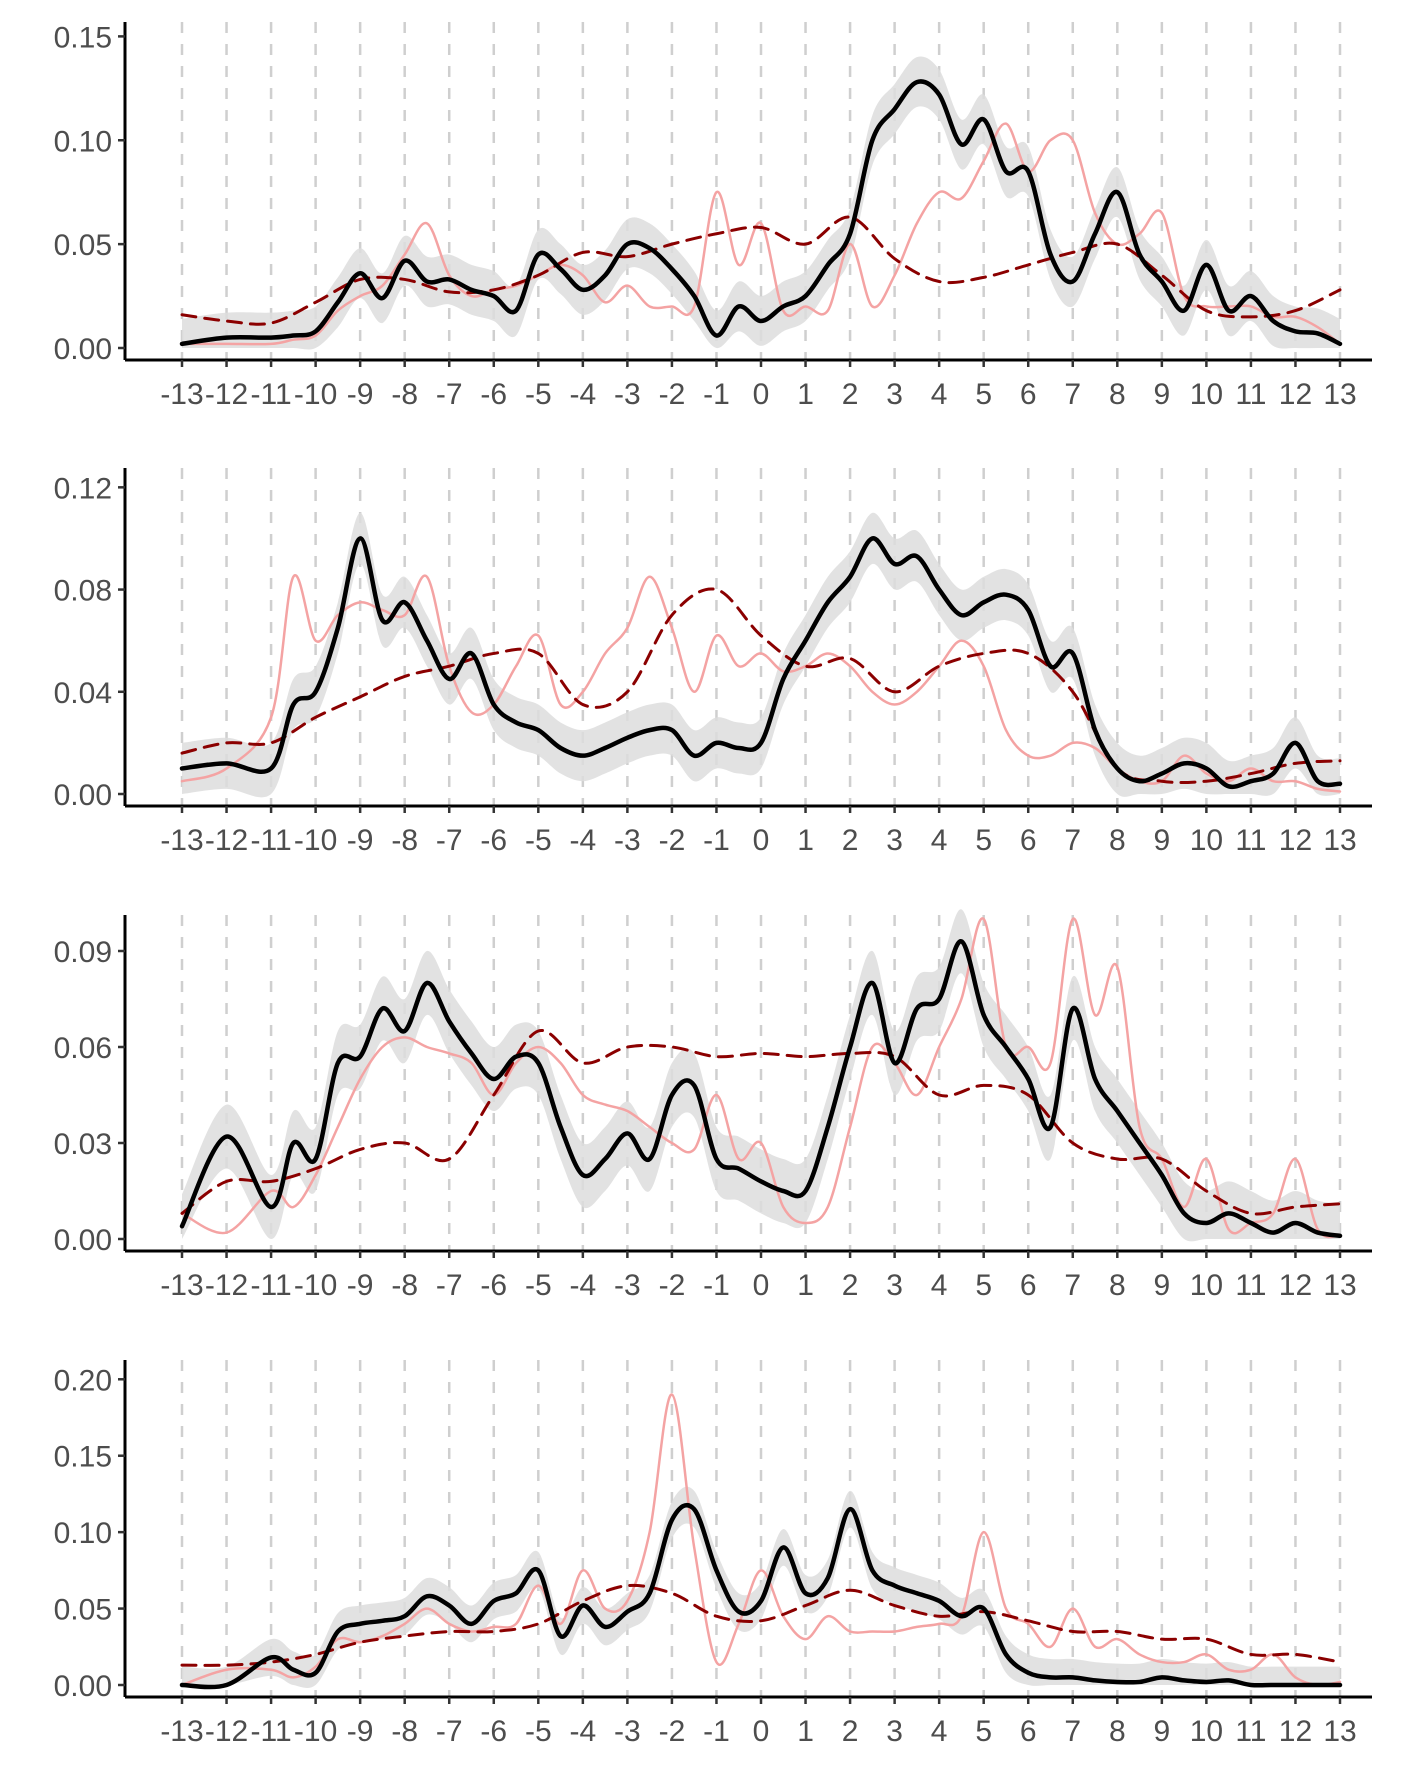 The height and width of the screenshot is (1771, 1417). I want to click on y-tick-label: 0.12, so click(83, 488).